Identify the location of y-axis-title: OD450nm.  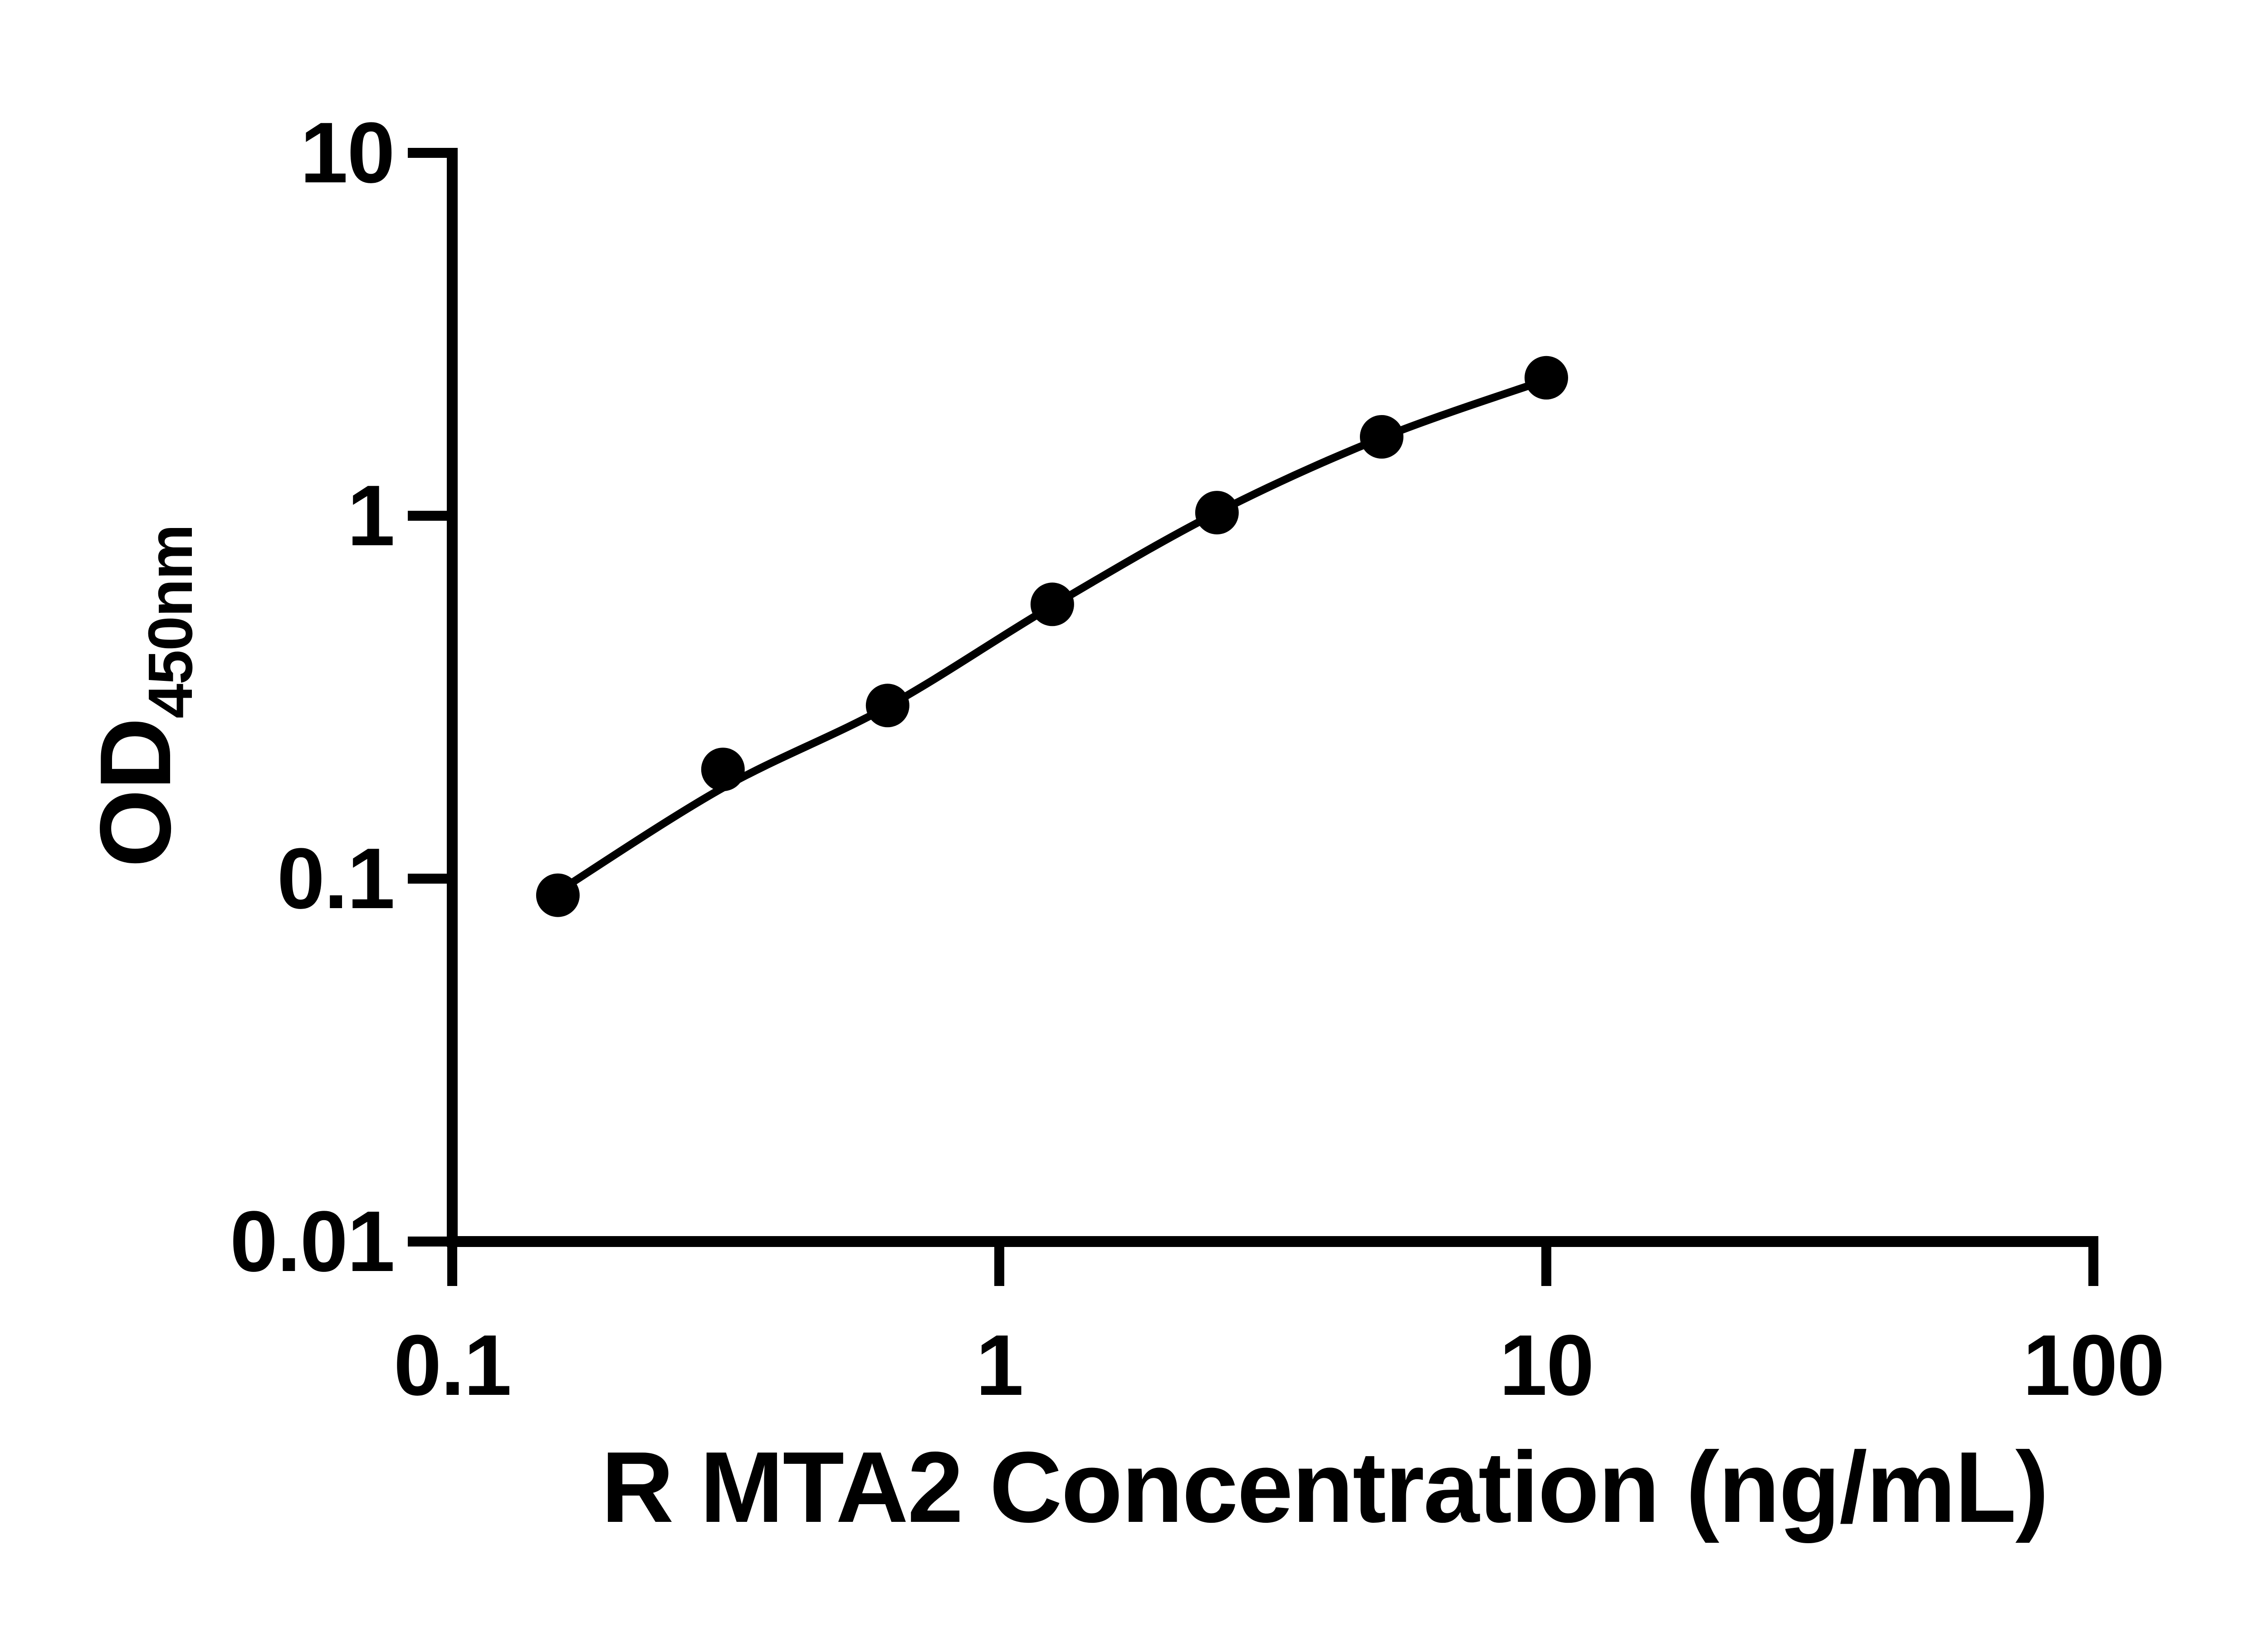
(142, 696).